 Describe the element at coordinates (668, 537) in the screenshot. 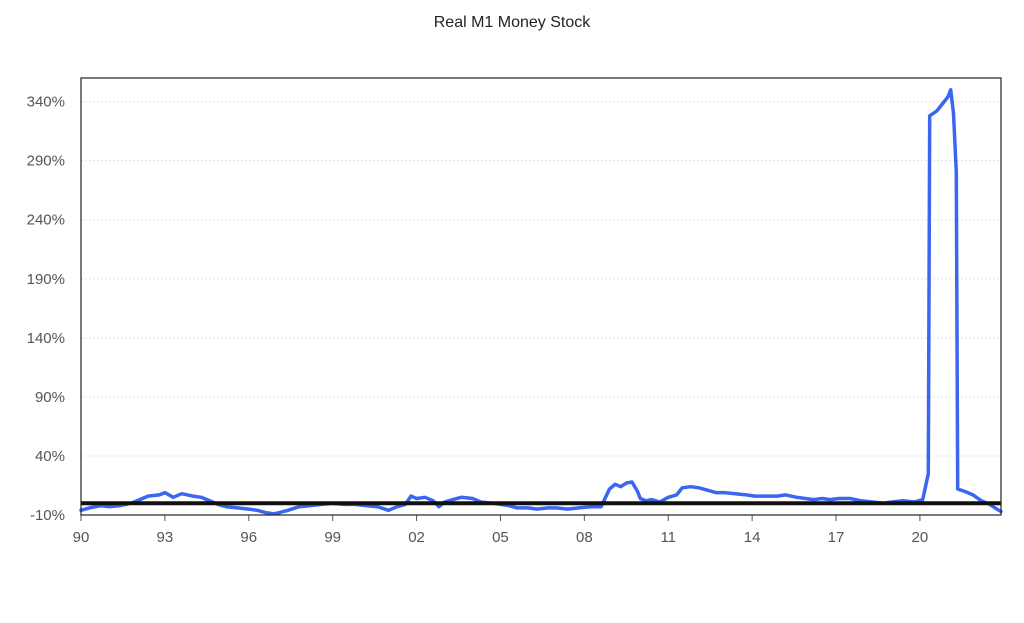

I see `x-tick-label: 11` at that location.